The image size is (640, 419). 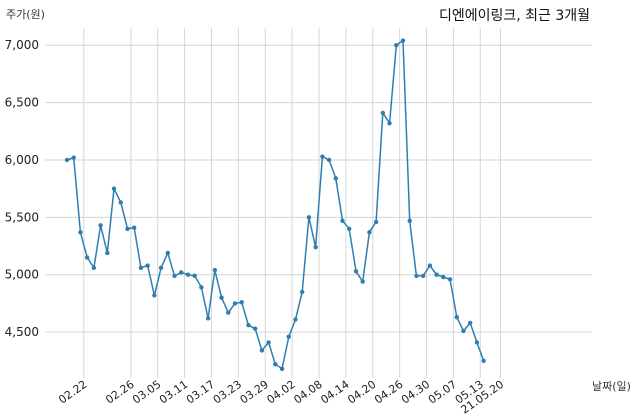 What do you see at coordinates (281, 392) in the screenshot?
I see `x-tick-label: 04.02` at bounding box center [281, 392].